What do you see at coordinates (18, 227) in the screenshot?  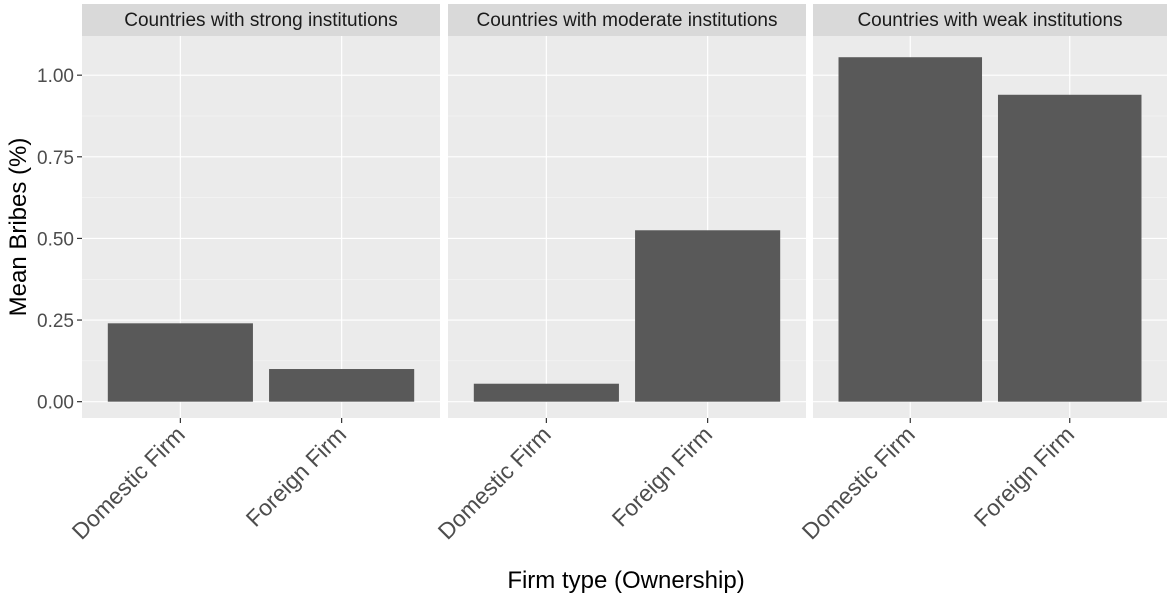 I see `y-axis-title: Mean Bribes (%)` at bounding box center [18, 227].